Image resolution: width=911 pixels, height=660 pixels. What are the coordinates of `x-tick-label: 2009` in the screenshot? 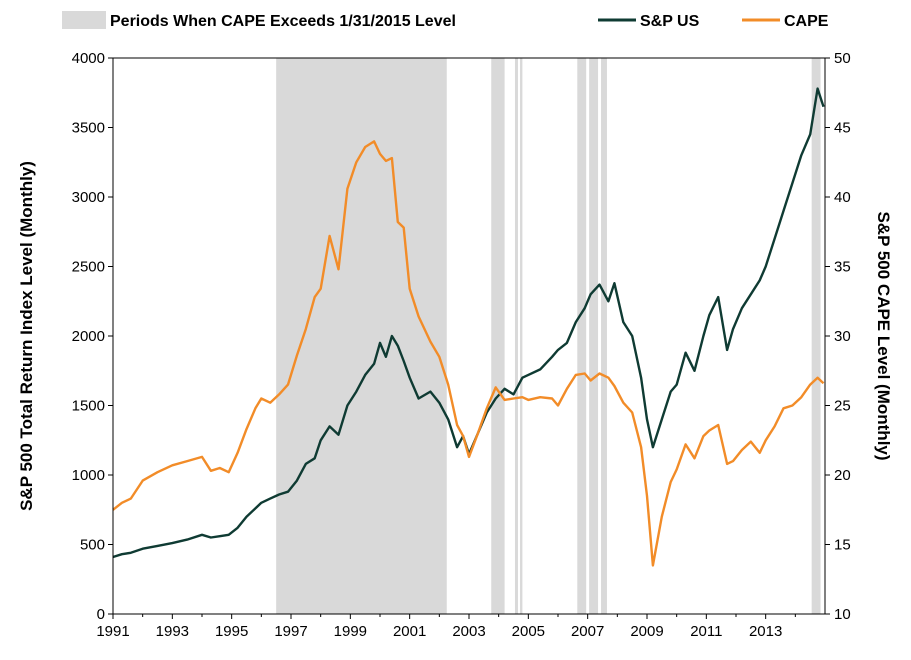 It's located at (646, 631).